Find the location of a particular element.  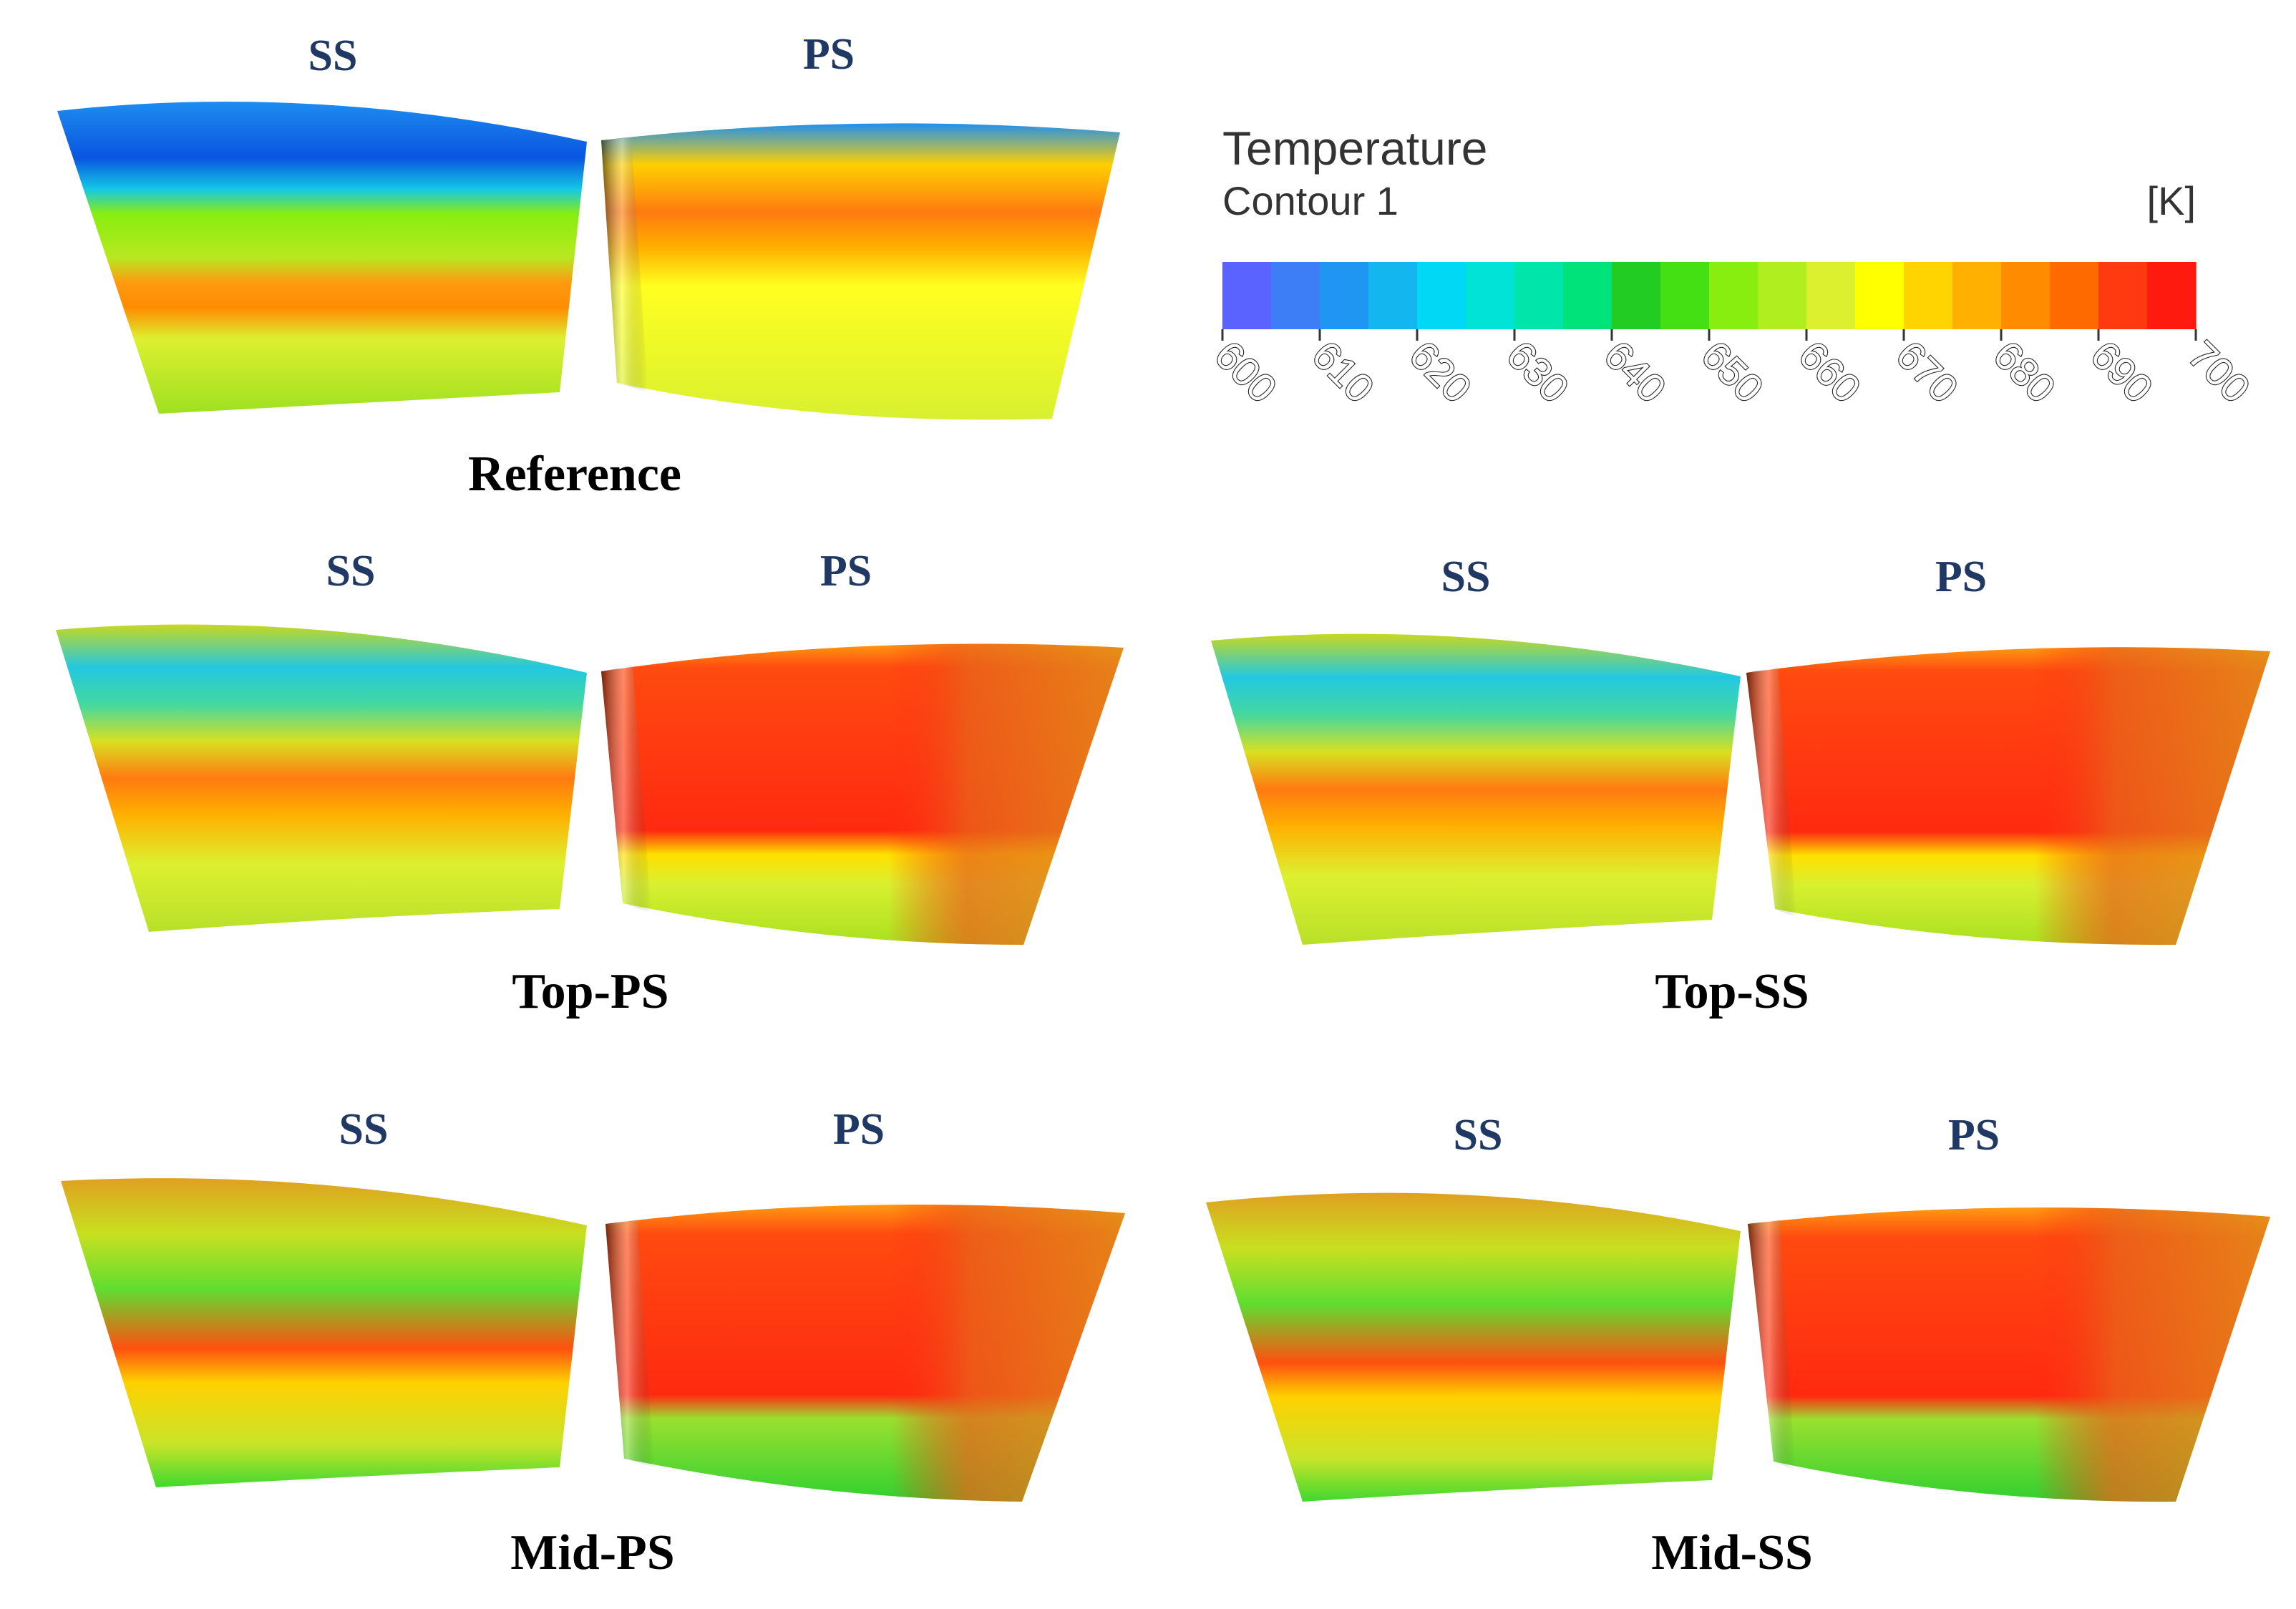

colorbar-ticks: 600 610 620 630 640 650 660 670 680 690 700 is located at coordinates (1732, 370).